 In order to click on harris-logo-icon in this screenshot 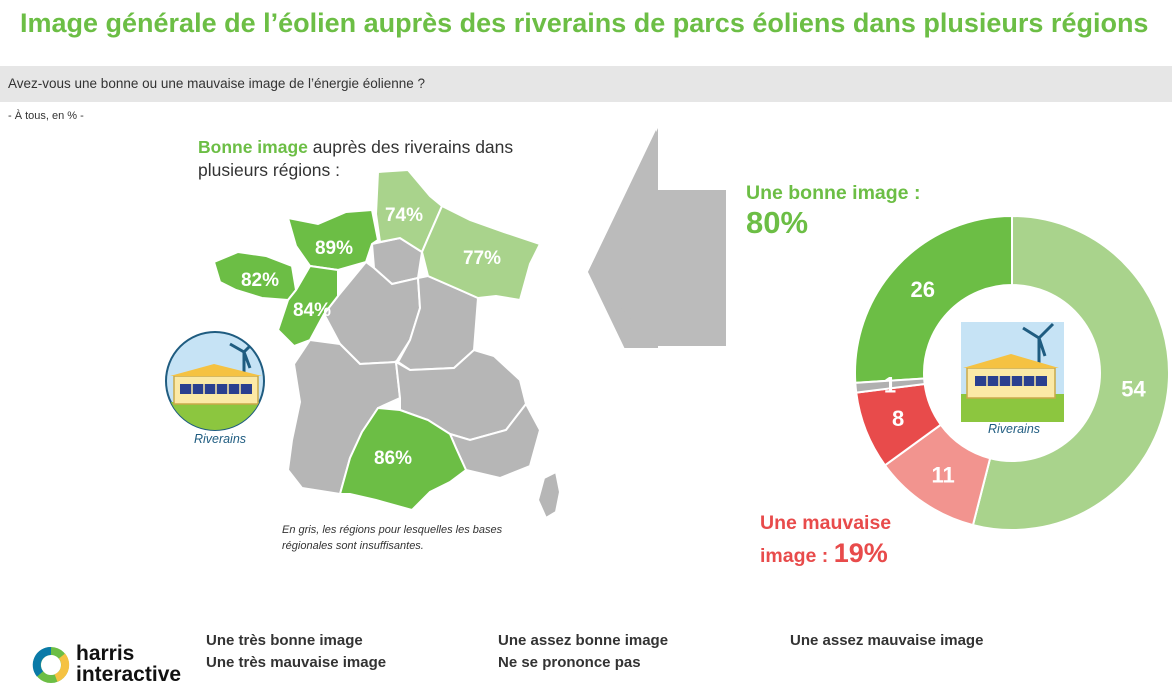, I will do `click(51, 665)`.